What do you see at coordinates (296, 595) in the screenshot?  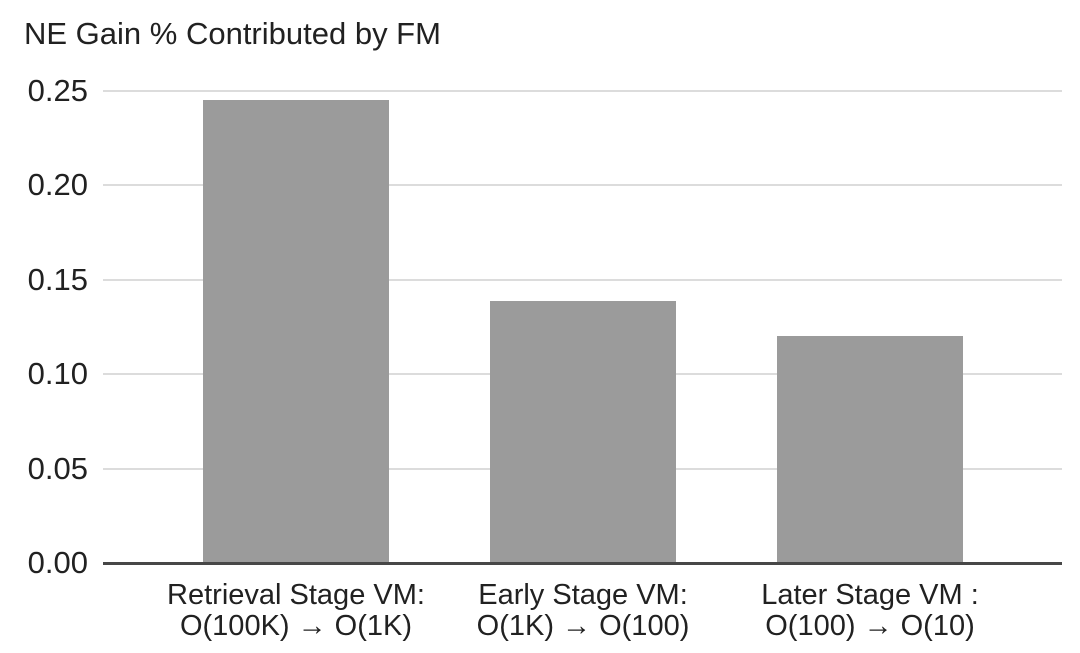 I see `x-category-line1: Retrieval Stage VM:` at bounding box center [296, 595].